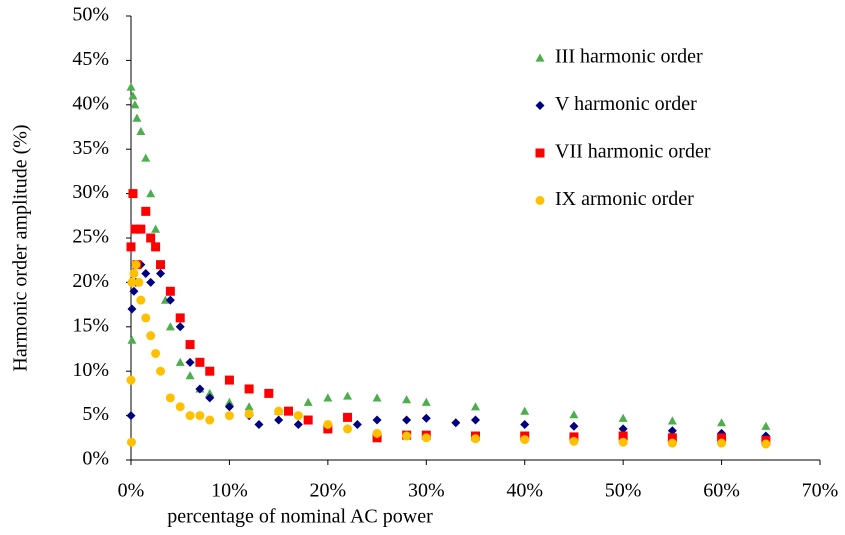 The image size is (845, 535). I want to click on y-tick-label: 35%, so click(90, 148).